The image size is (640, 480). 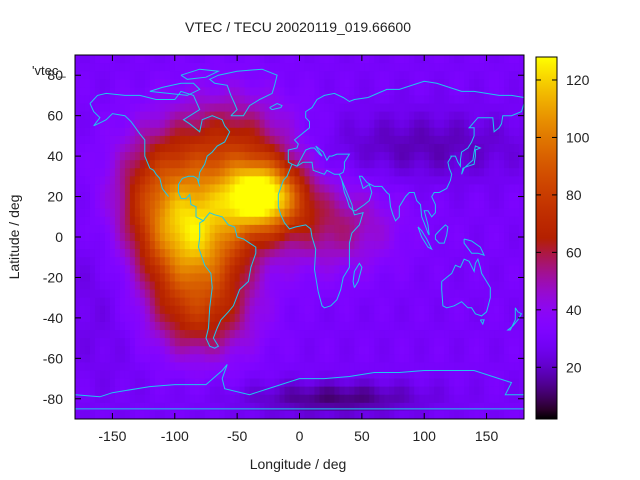 What do you see at coordinates (112, 436) in the screenshot?
I see `x-tick-label: -150` at bounding box center [112, 436].